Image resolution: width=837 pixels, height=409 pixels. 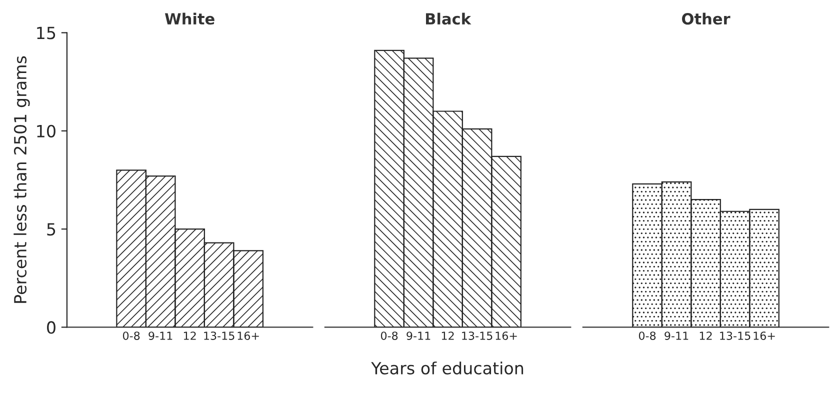 What do you see at coordinates (46, 131) in the screenshot?
I see `y-tick-label: 10` at bounding box center [46, 131].